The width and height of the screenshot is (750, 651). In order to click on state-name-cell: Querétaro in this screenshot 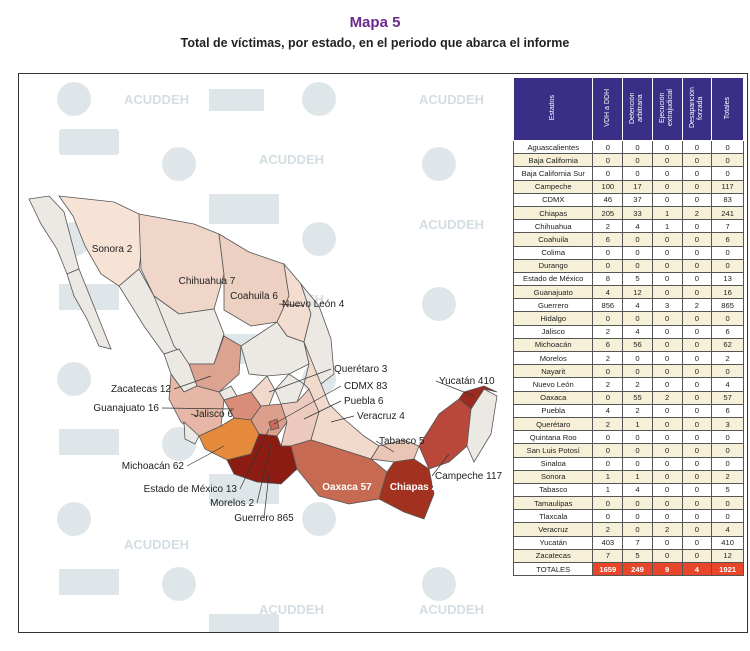, I will do `click(553, 424)`.